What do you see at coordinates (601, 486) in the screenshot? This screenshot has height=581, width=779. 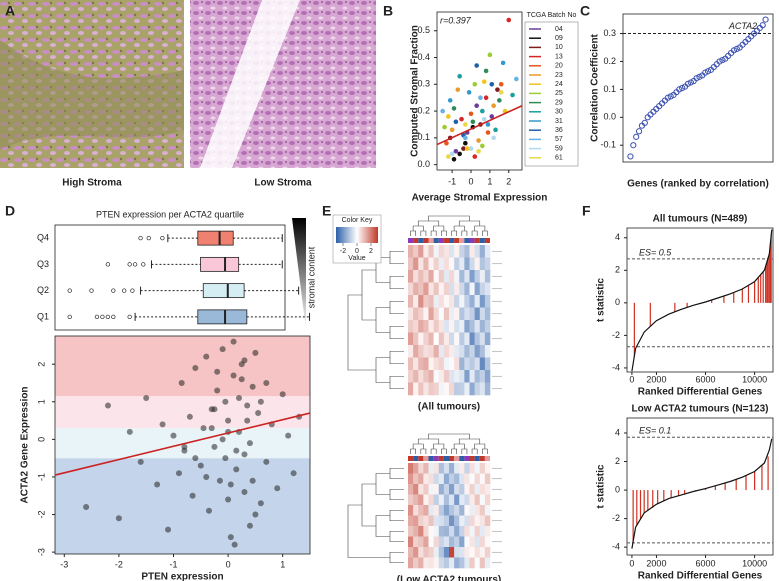 I see `y-axis-title: t statistic` at bounding box center [601, 486].